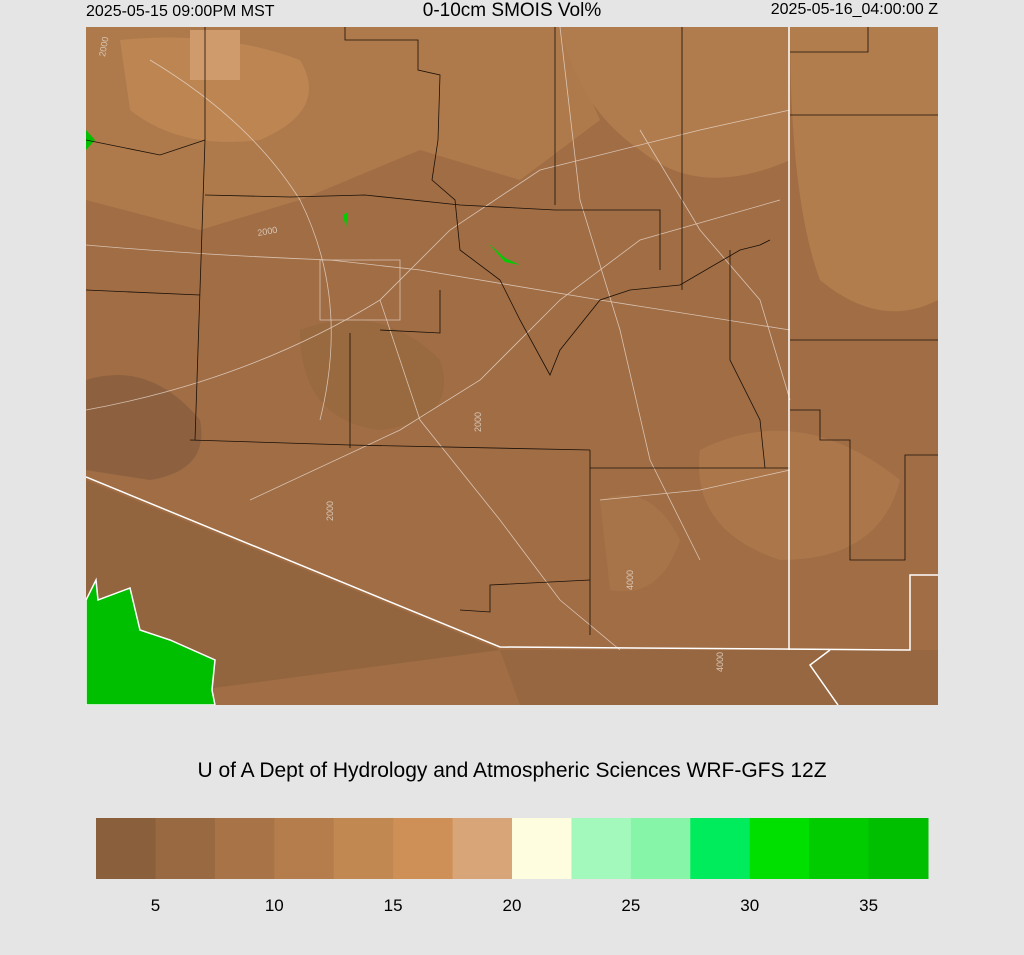  What do you see at coordinates (393, 905) in the screenshot?
I see `colorbar-tick-label: 15` at bounding box center [393, 905].